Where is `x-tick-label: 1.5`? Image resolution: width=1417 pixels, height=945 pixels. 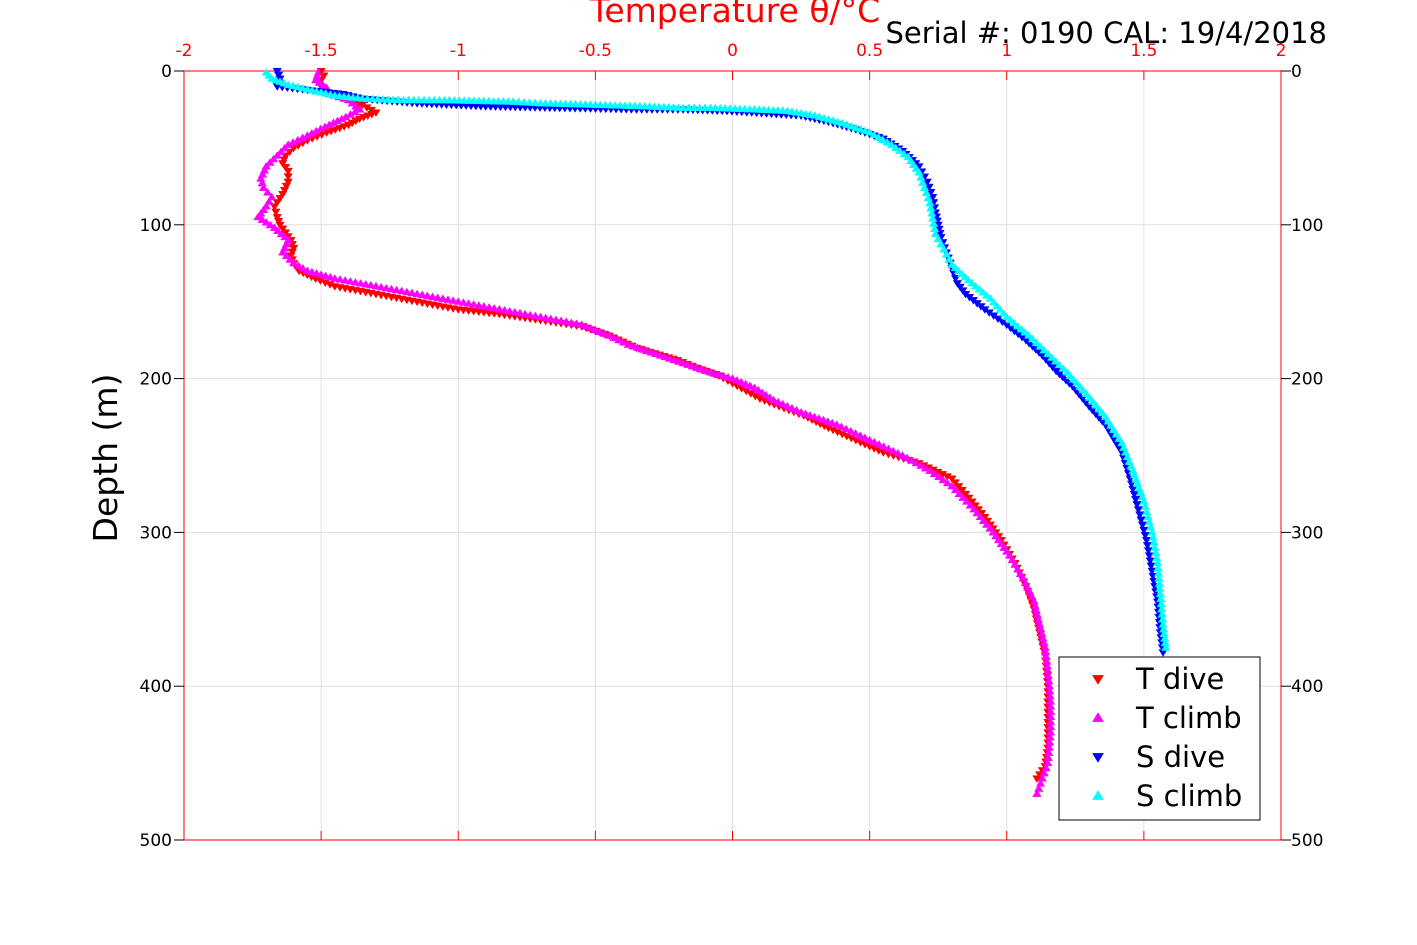 x-tick-label: 1.5 is located at coordinates (1143, 51).